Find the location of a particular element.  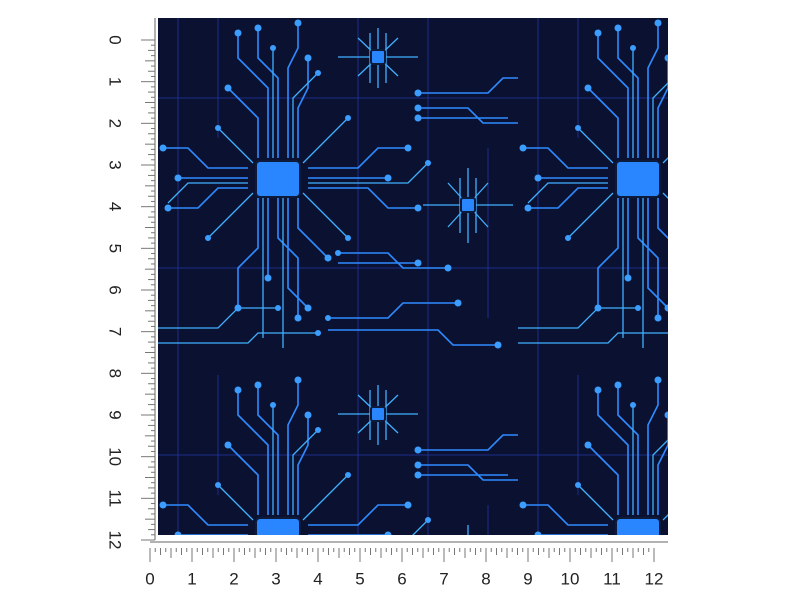

vertical-ruler-label: 5 is located at coordinates (115, 248).